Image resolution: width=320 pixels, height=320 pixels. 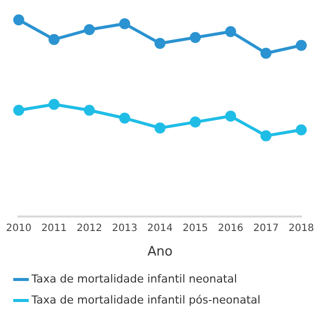 What do you see at coordinates (195, 228) in the screenshot?
I see `x-tick-label: 2015` at bounding box center [195, 228].